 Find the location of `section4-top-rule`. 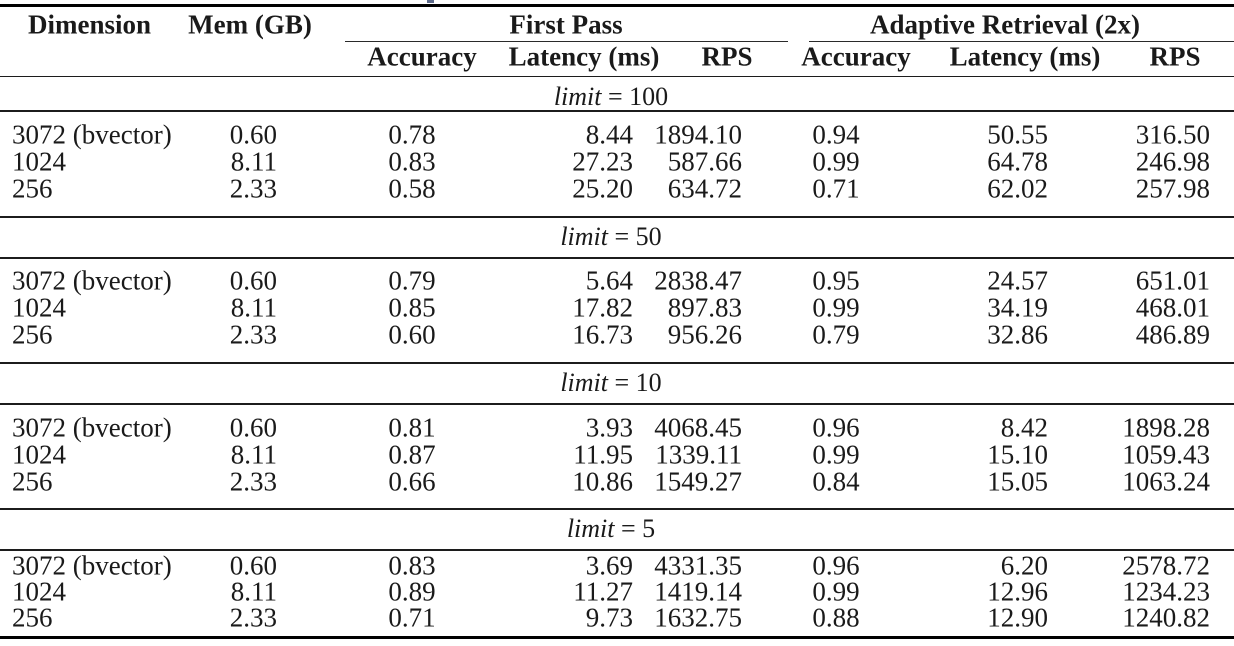

section4-top-rule is located at coordinates (617, 509).